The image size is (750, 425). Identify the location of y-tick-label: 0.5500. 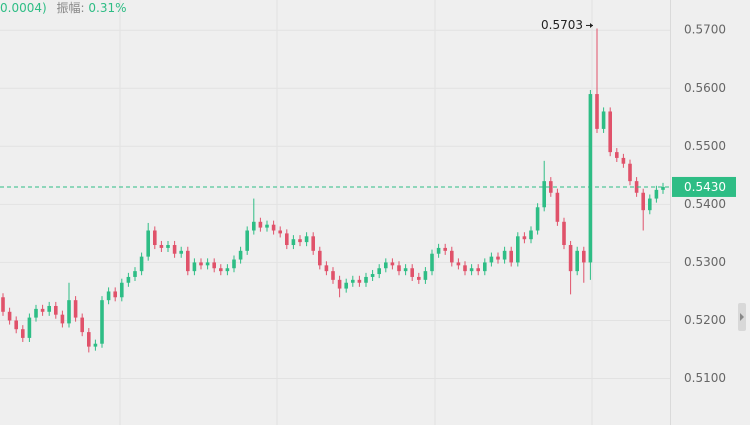
(705, 146).